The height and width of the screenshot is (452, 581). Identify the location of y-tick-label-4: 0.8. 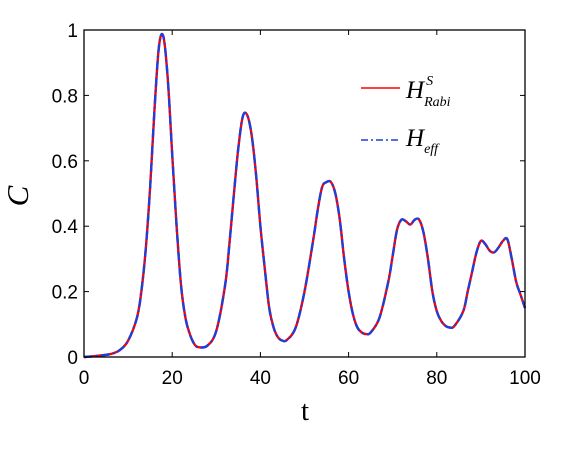
(65, 96).